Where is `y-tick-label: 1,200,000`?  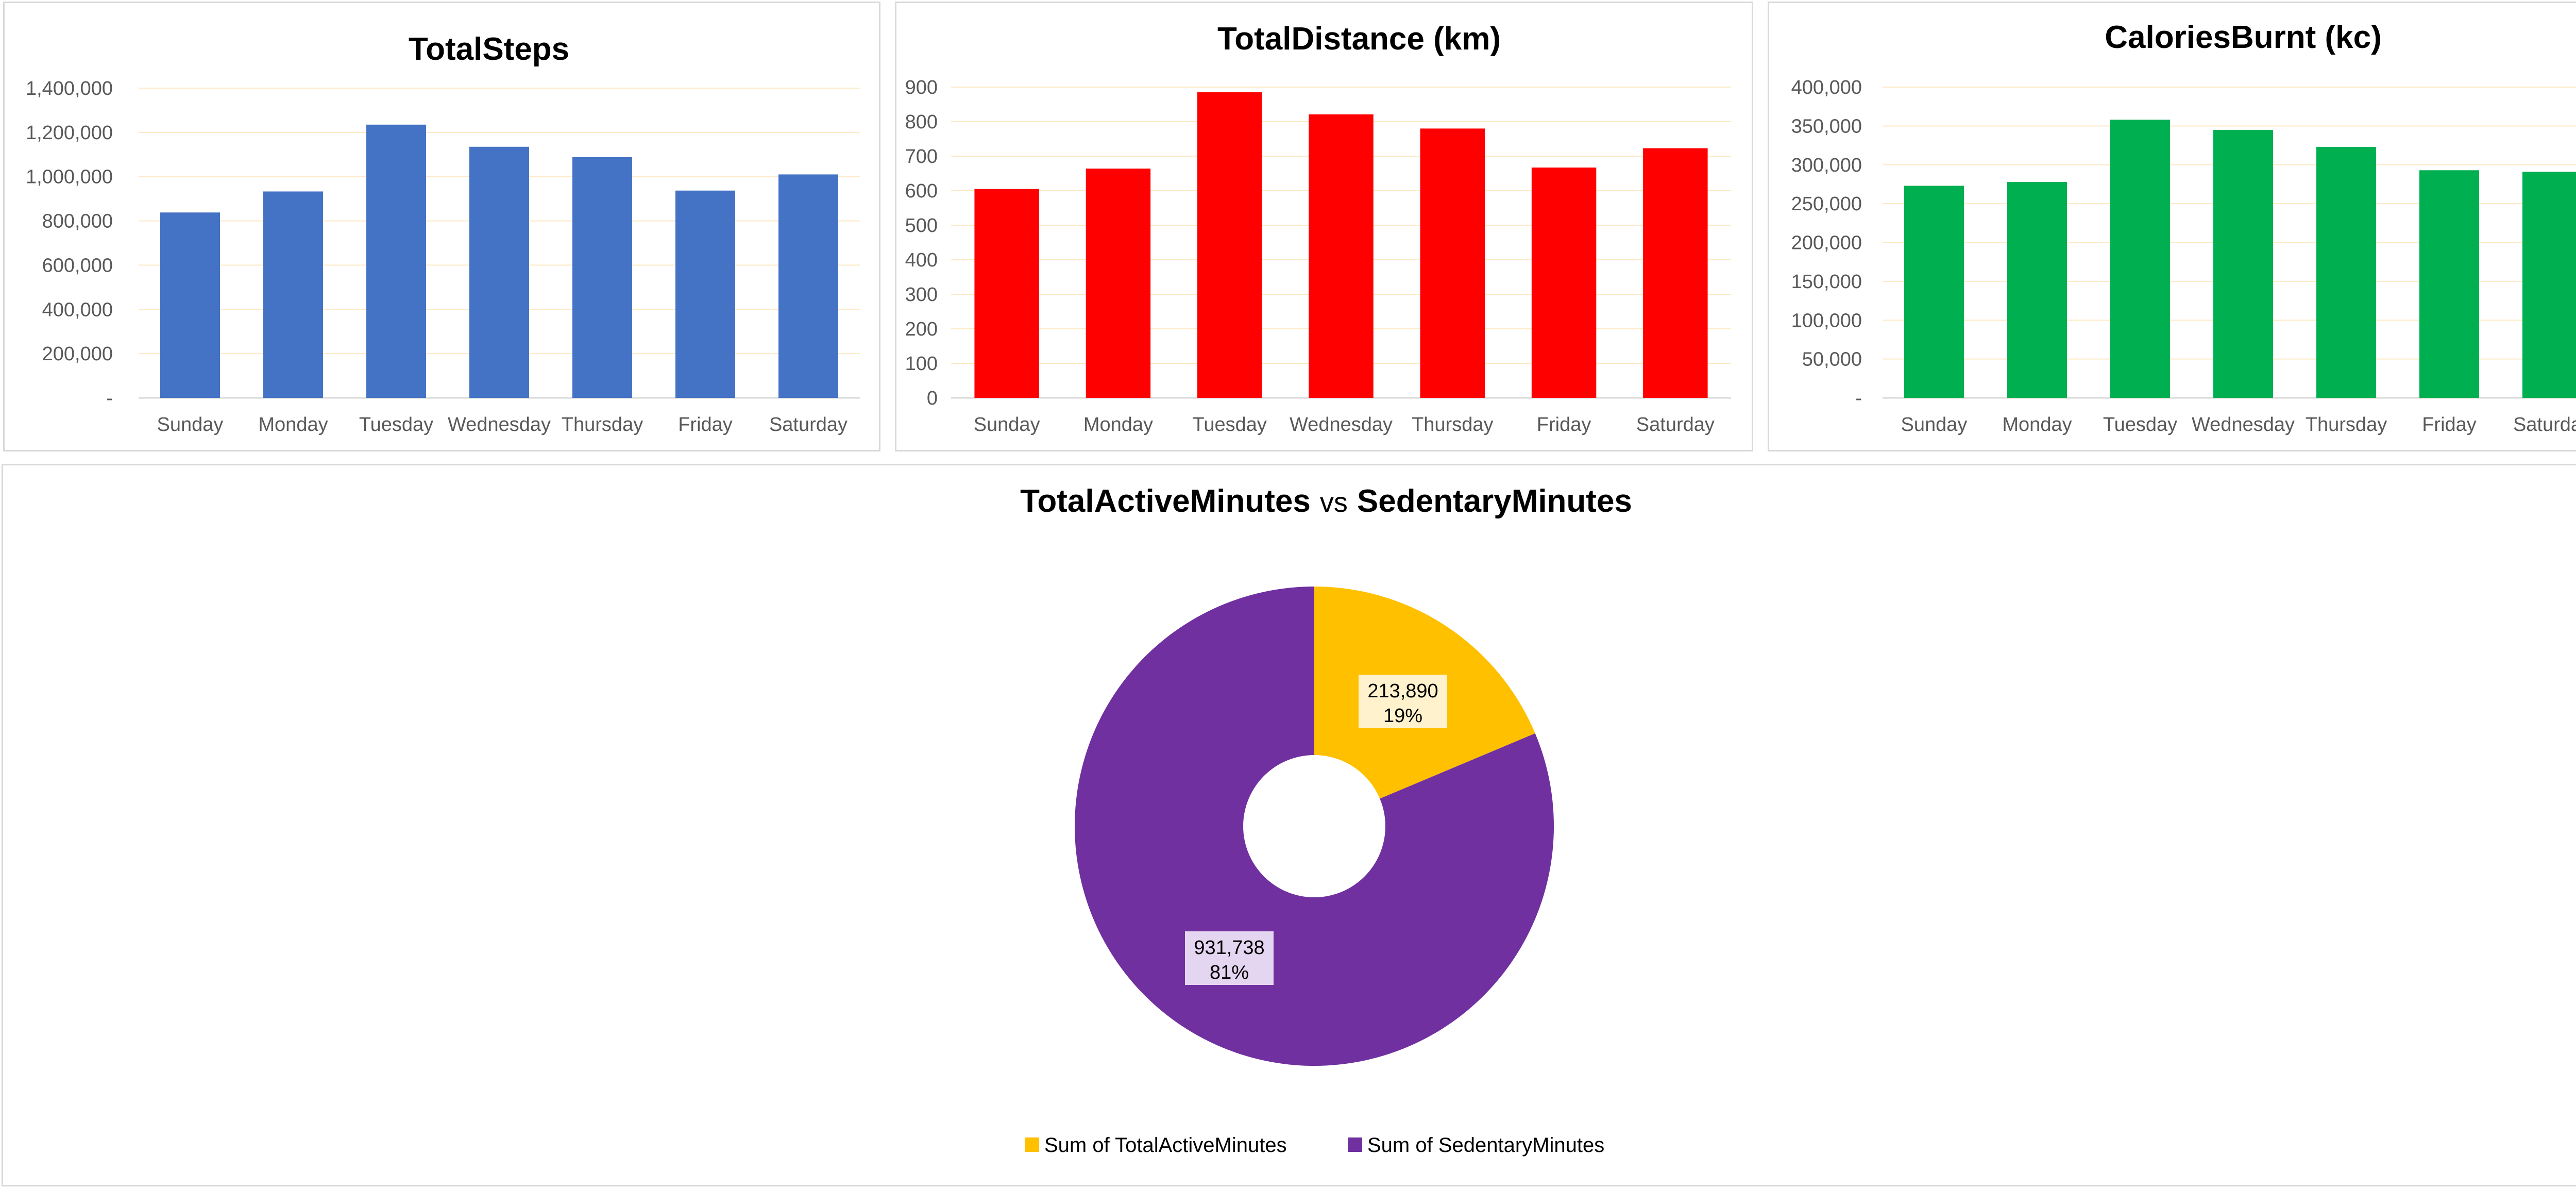
y-tick-label: 1,200,000 is located at coordinates (69, 133).